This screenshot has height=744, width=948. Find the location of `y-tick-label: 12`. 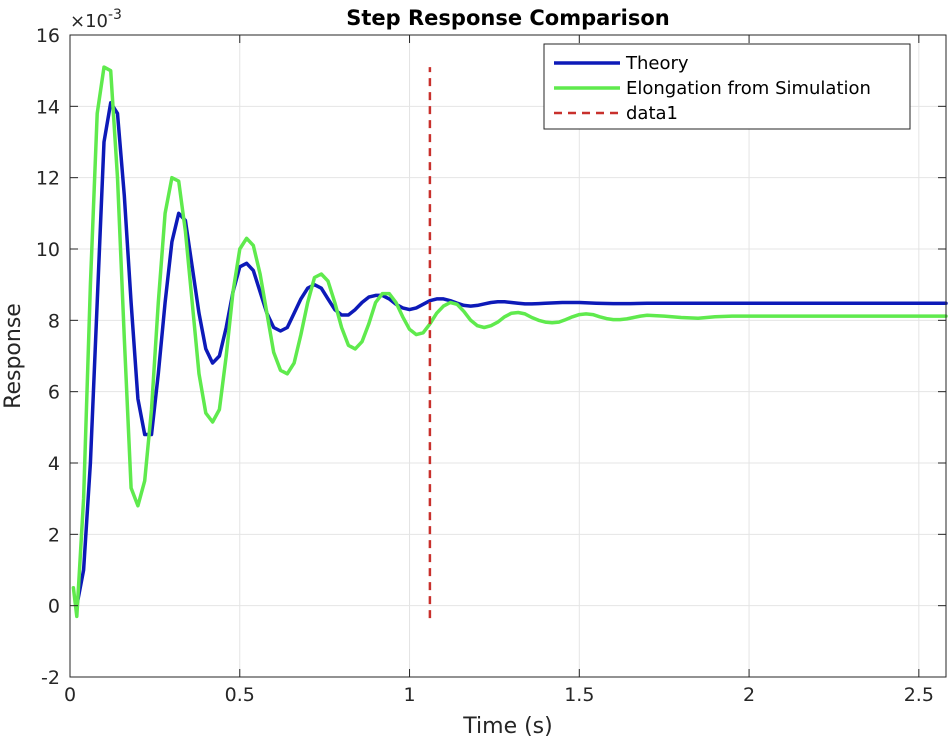

y-tick-label: 12 is located at coordinates (48, 179).